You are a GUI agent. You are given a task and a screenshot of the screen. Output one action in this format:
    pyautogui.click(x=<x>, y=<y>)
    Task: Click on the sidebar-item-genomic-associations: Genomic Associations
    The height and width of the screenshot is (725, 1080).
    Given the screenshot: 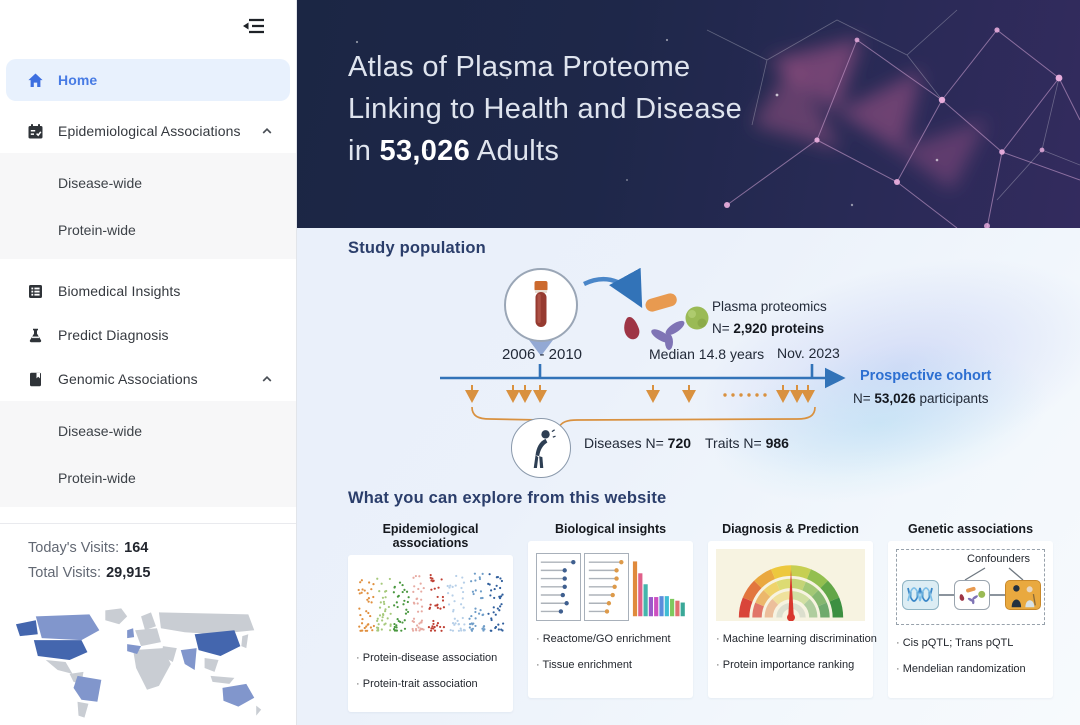 What is the action you would take?
    pyautogui.click(x=148, y=379)
    